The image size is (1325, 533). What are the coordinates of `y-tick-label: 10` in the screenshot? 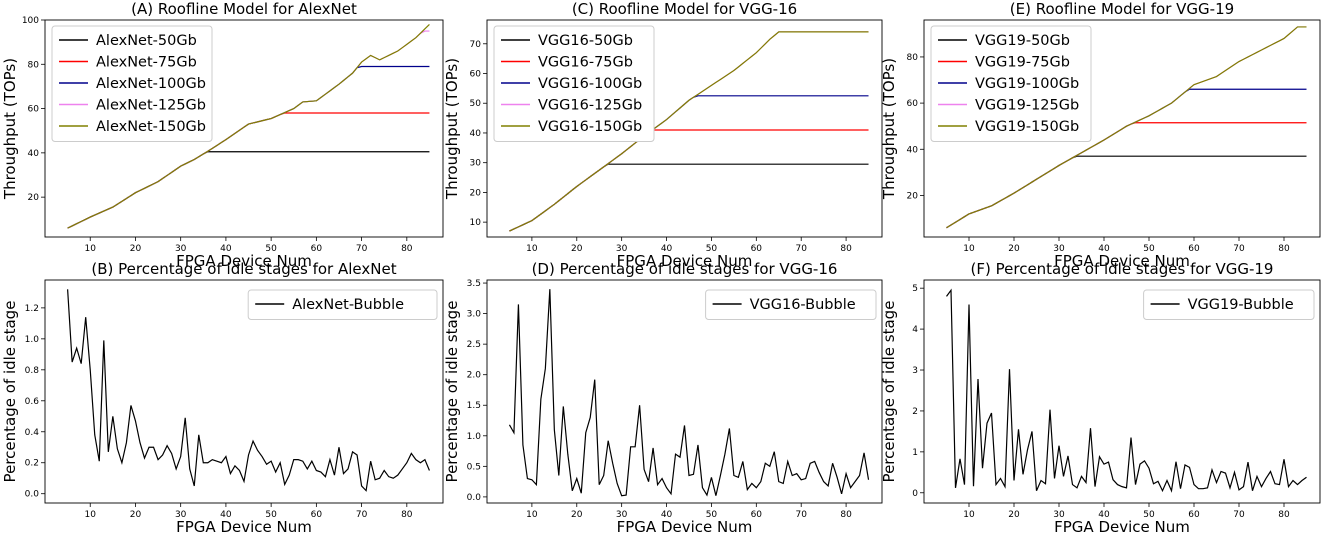 It's located at (476, 223).